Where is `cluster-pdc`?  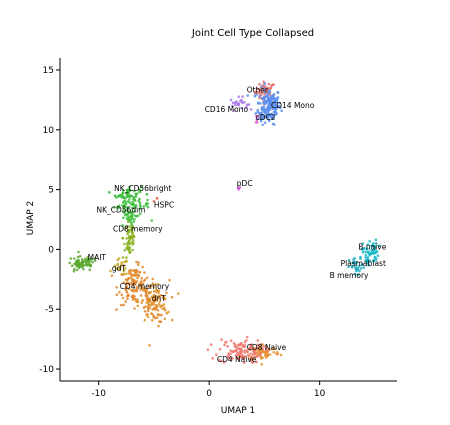 cluster-pdc is located at coordinates (239, 188).